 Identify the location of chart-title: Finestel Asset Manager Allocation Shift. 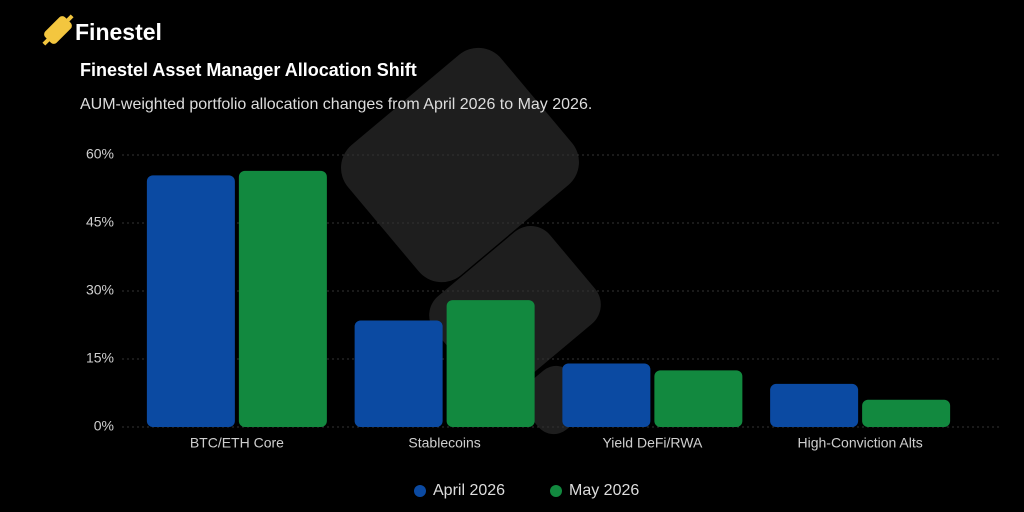
(248, 70).